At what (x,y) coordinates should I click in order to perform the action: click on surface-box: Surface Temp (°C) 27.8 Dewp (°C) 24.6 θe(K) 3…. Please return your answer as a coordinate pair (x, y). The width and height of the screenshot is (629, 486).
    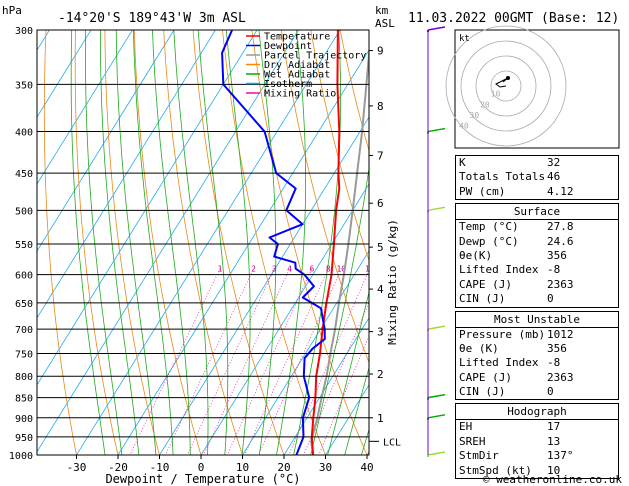
    Looking at the image, I should click on (537, 255).